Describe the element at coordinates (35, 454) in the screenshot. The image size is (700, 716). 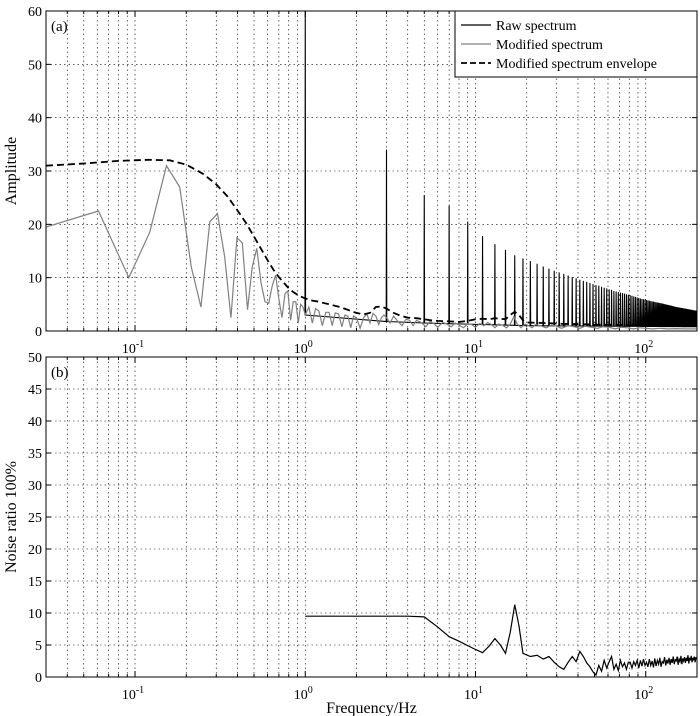
I see `y-tick-label: 35` at that location.